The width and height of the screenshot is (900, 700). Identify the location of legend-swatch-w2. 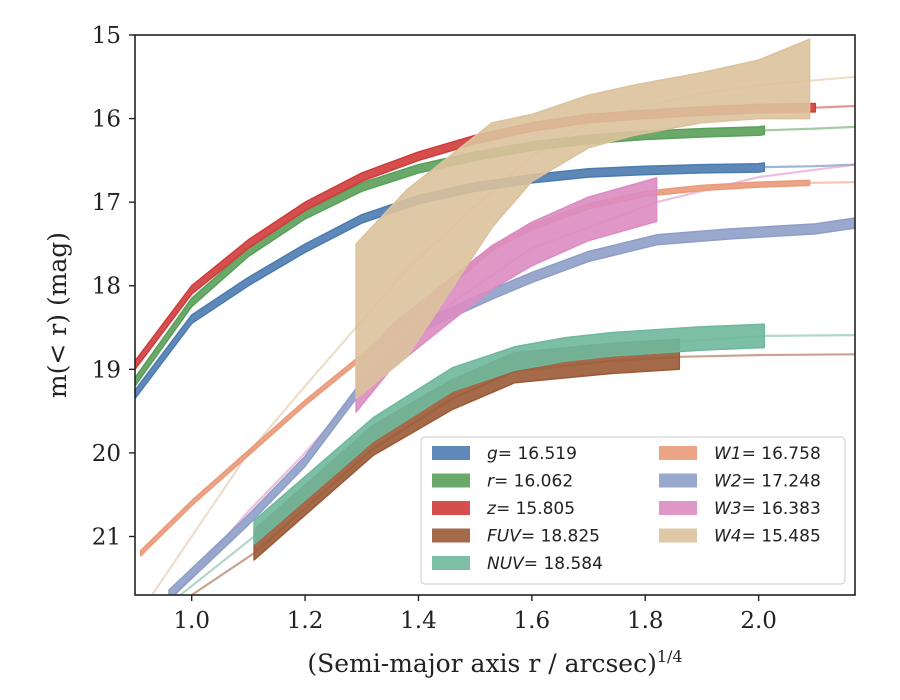
(678, 480).